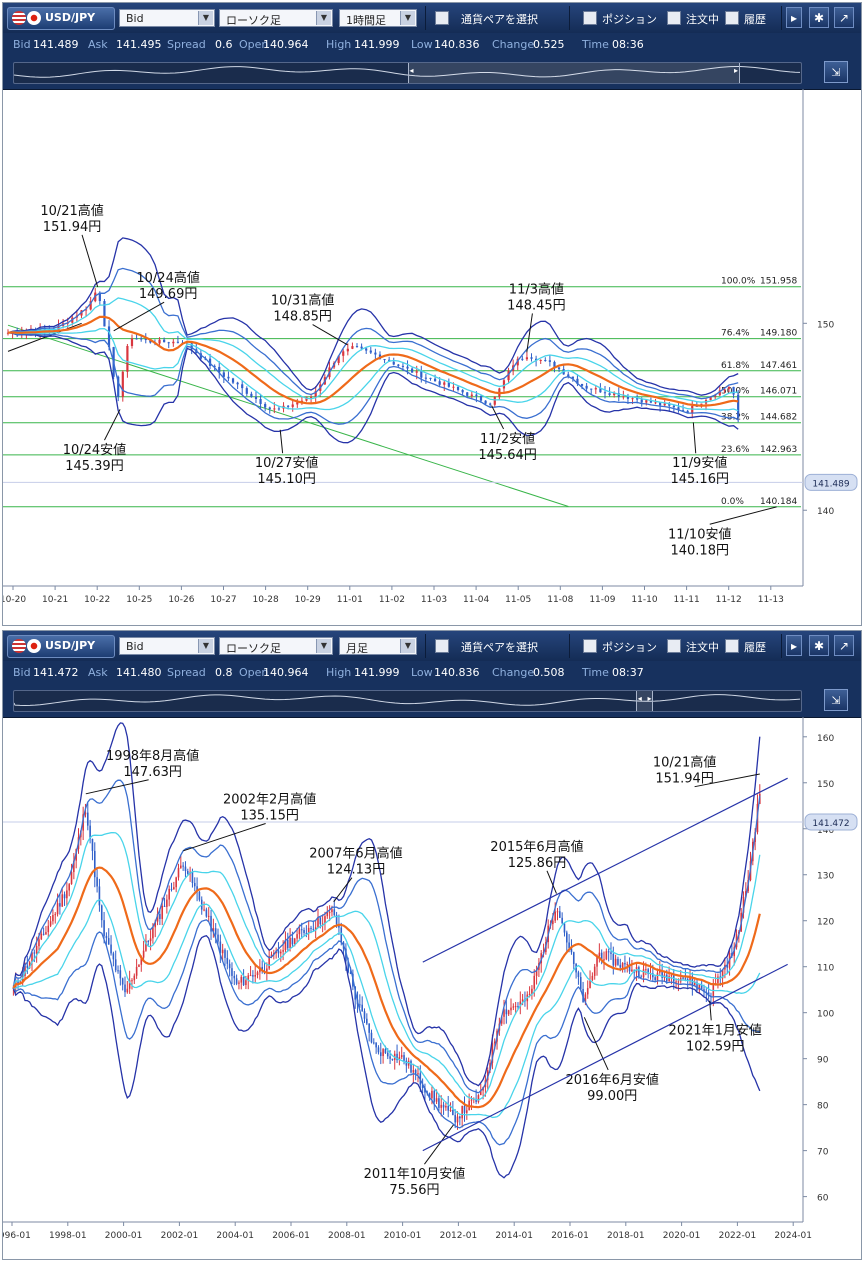 The image size is (863, 1261). I want to click on chevron-down-icon: ▼, so click(407, 18).